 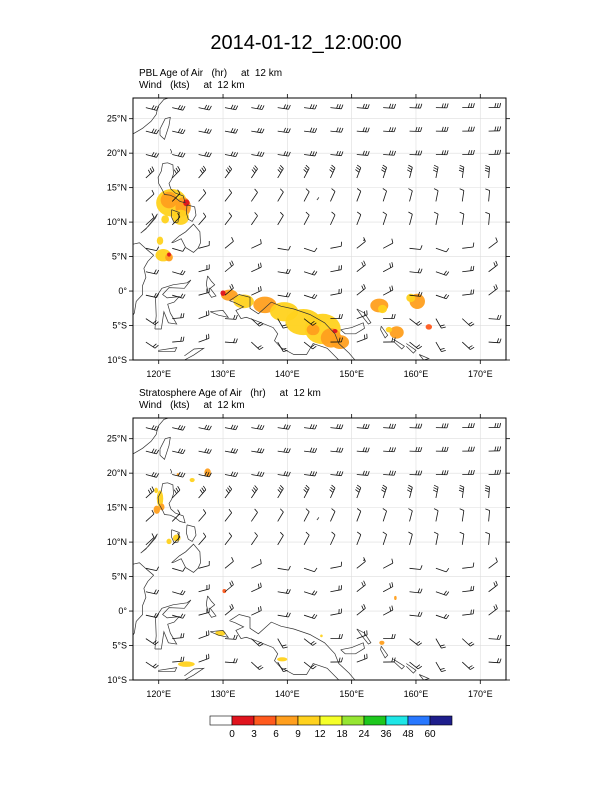 I want to click on lon-tick-label: 150°E, so click(x=351, y=374).